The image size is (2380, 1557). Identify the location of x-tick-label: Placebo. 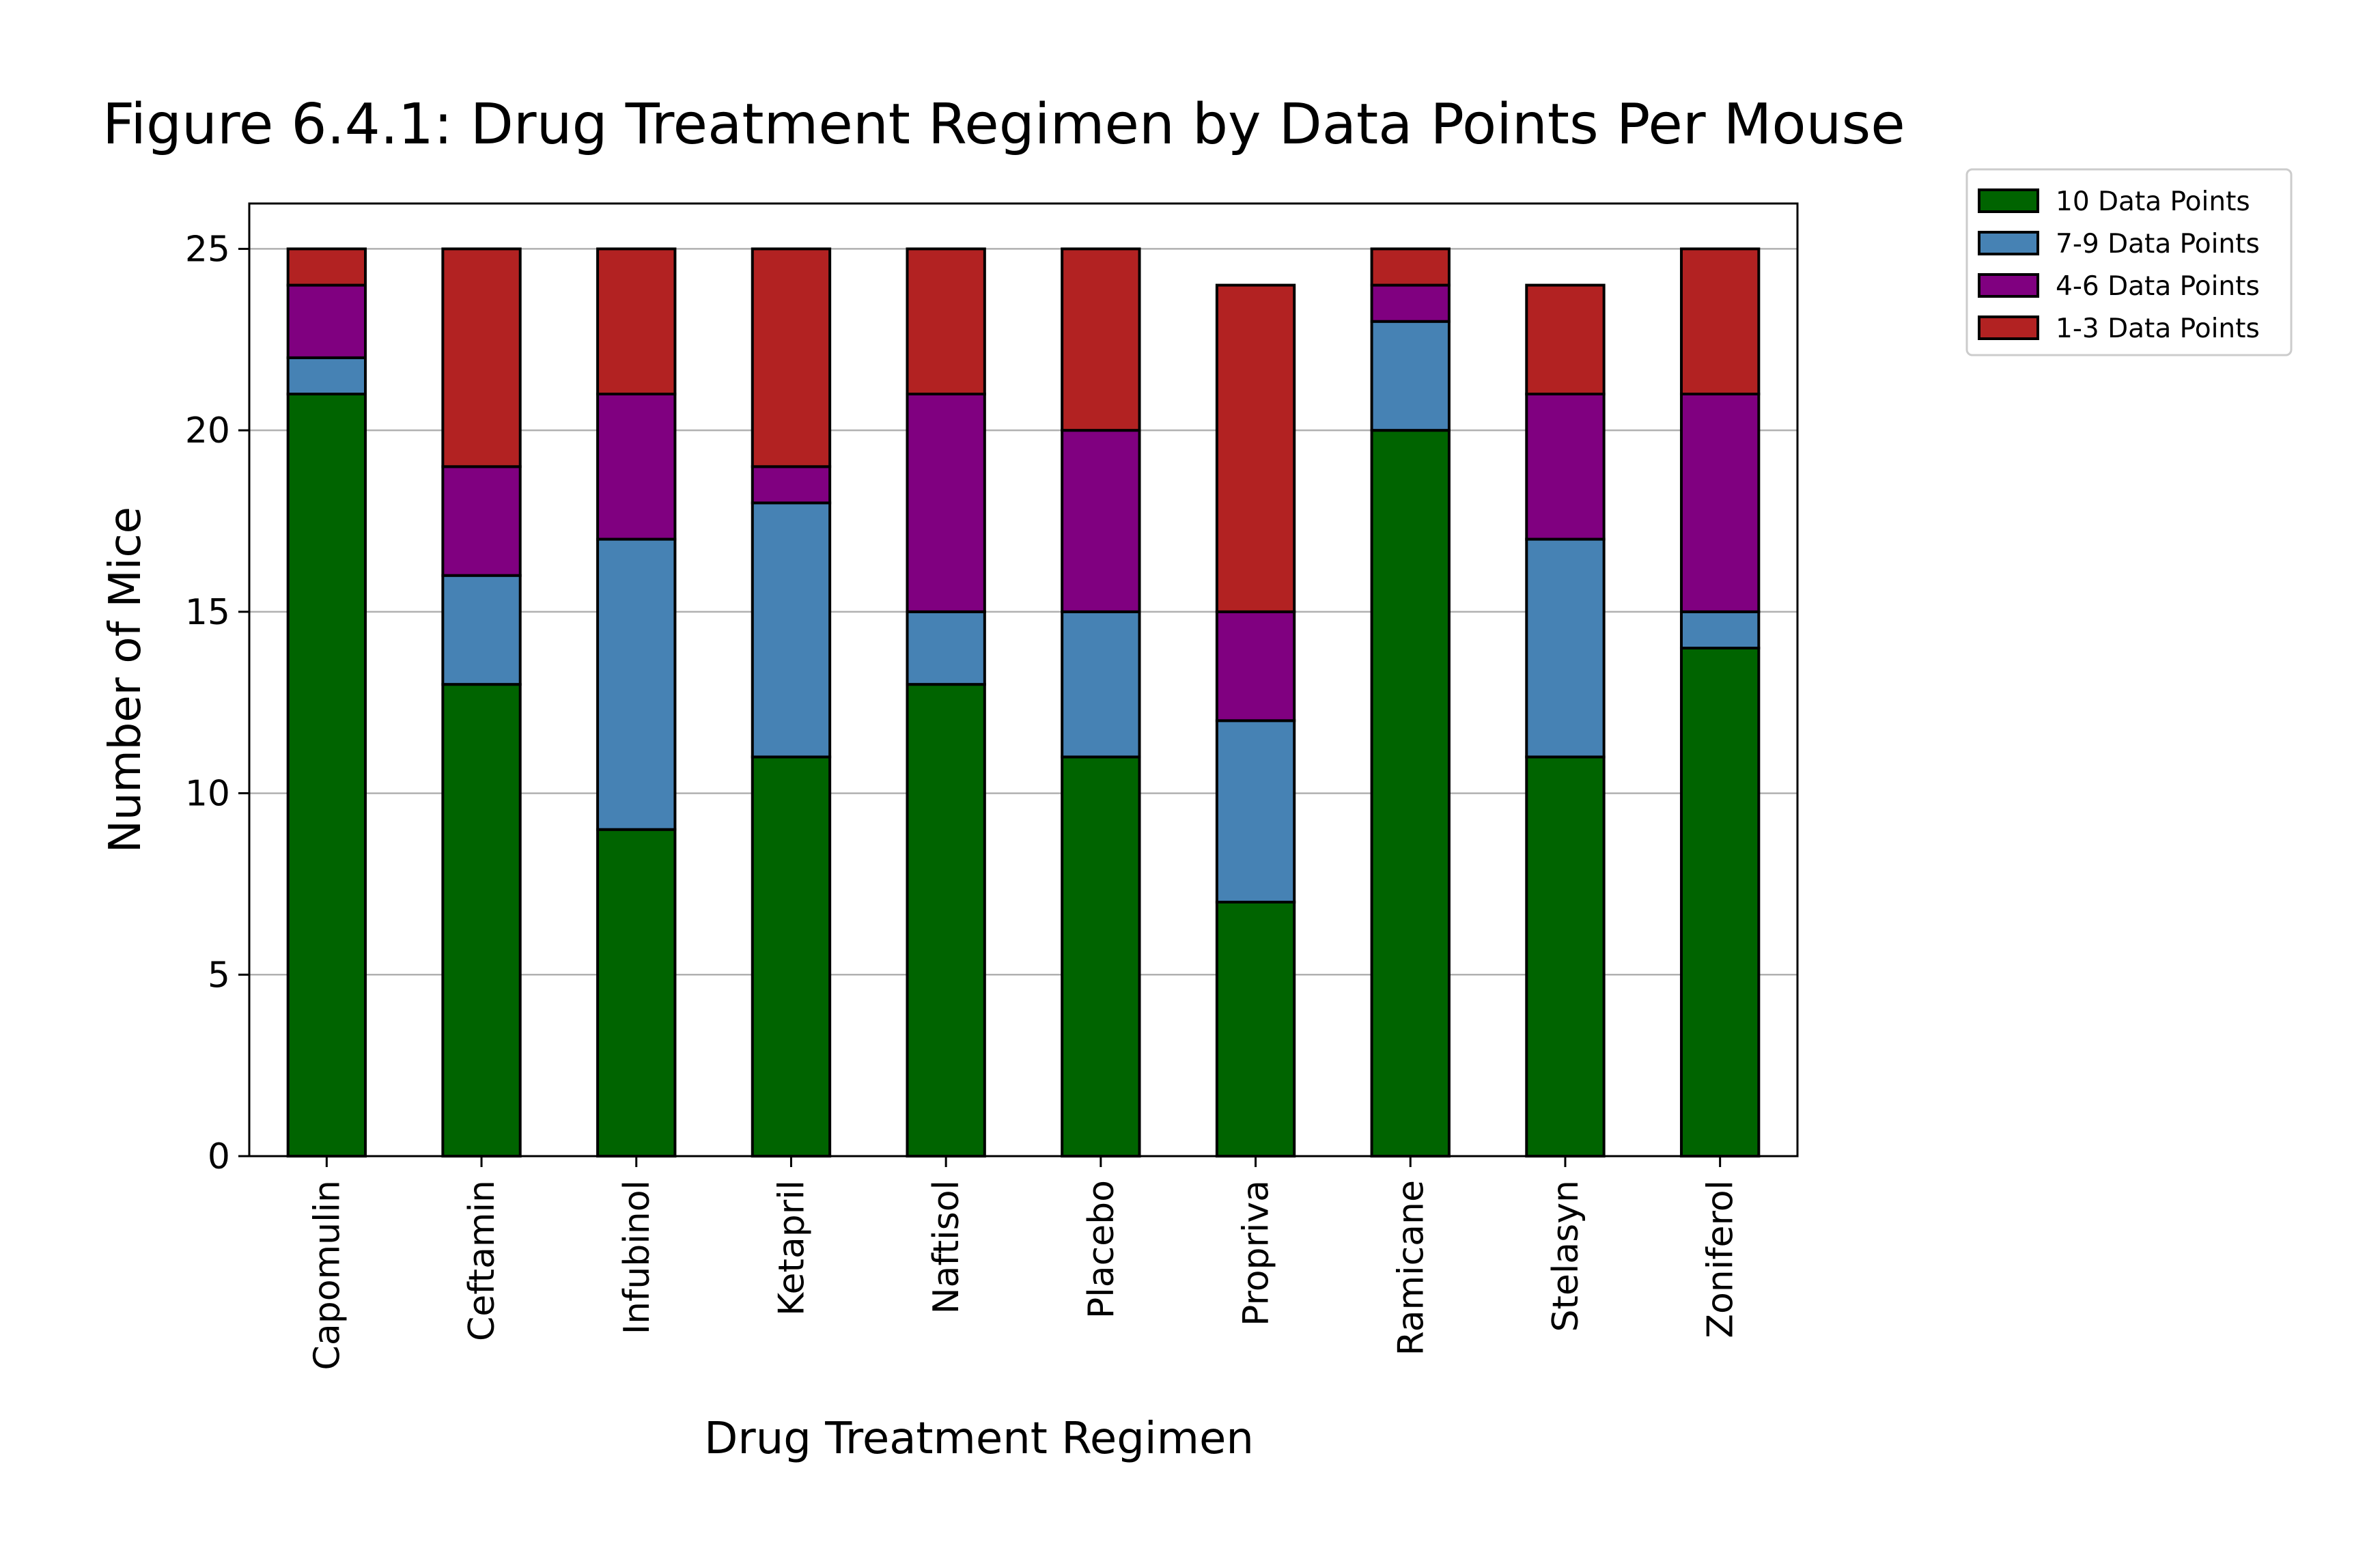
(1101, 1249).